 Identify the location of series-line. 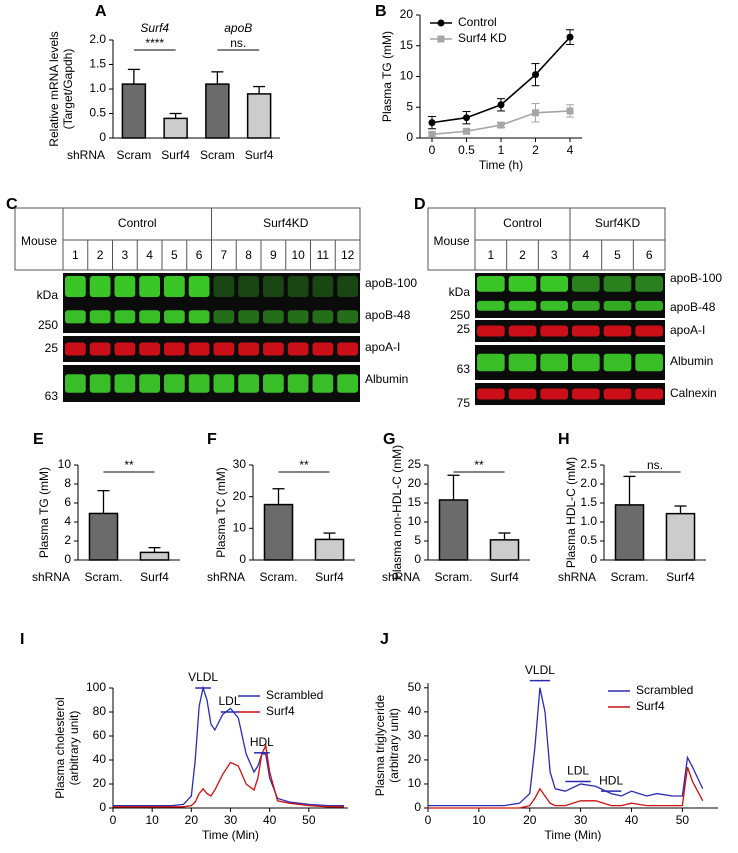
(566, 747).